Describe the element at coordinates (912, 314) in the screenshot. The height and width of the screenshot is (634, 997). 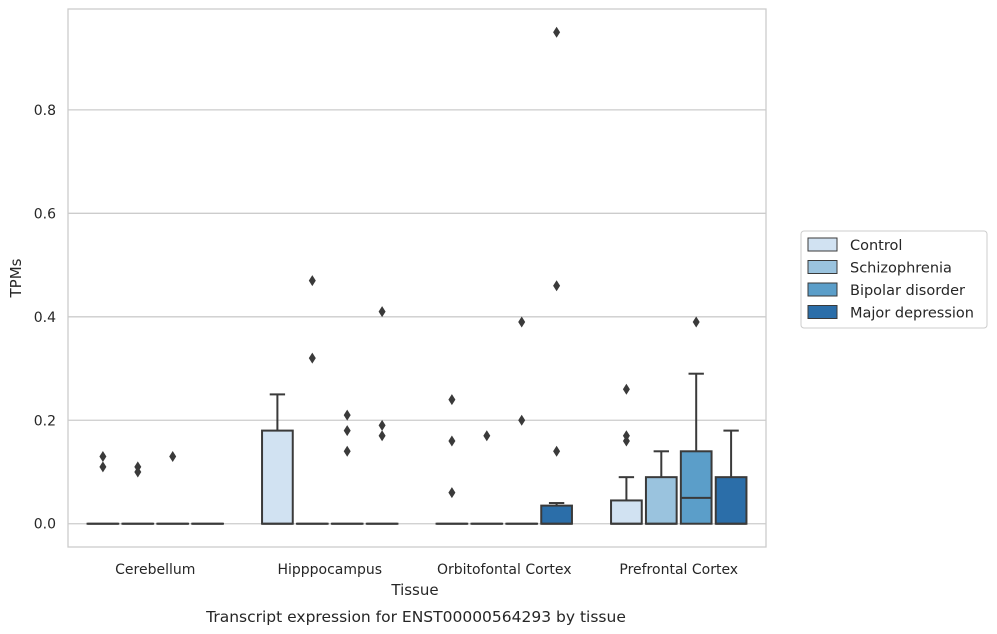
I see `legend-label: Major depression` at that location.